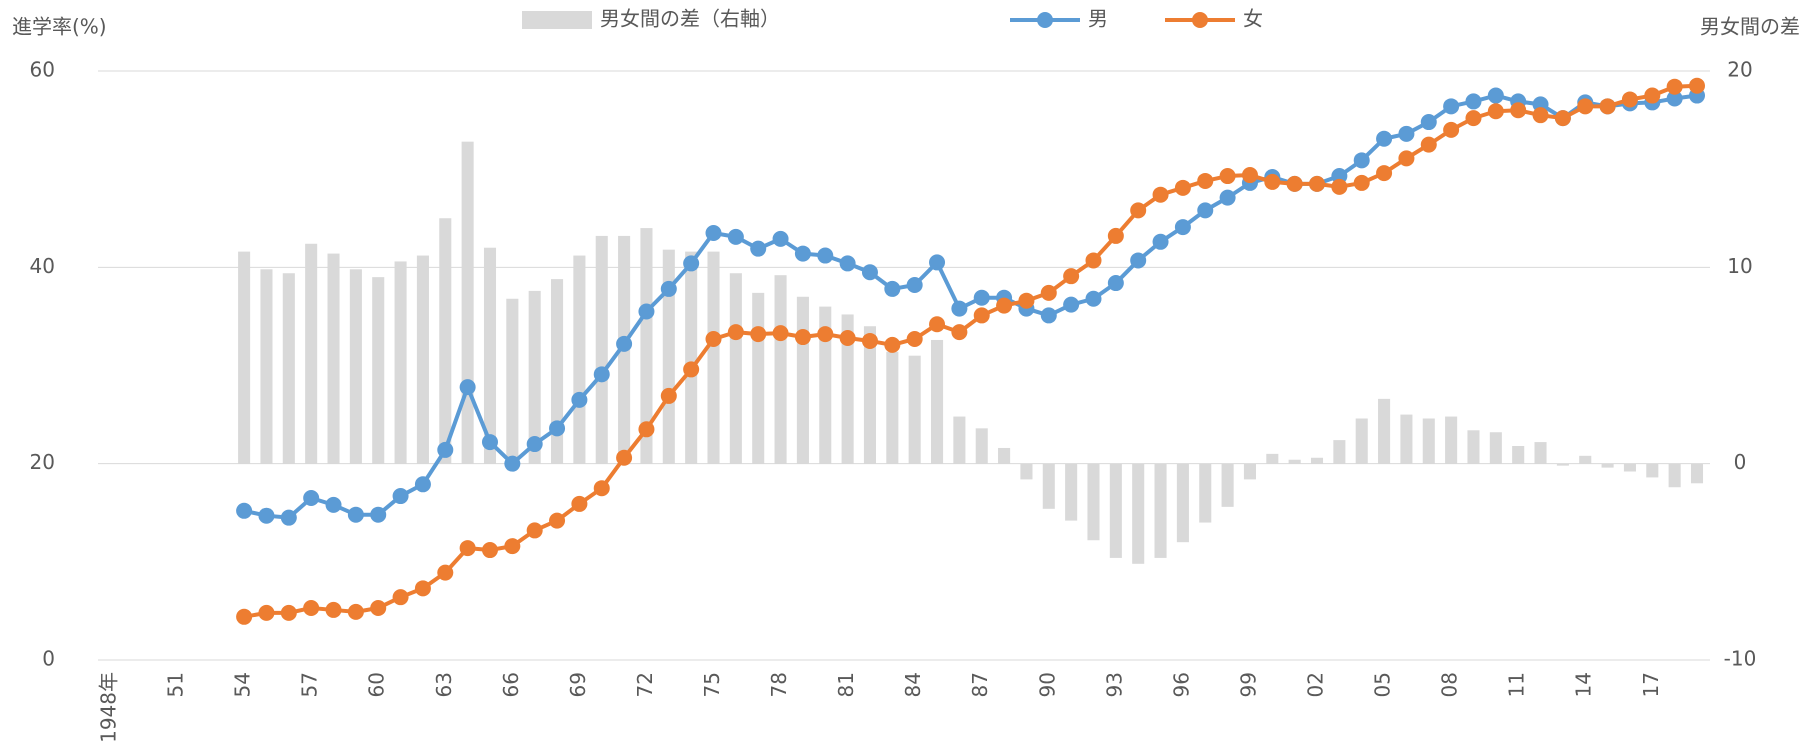  Describe the element at coordinates (377, 684) in the screenshot. I see `x-tick-label: 60` at that location.